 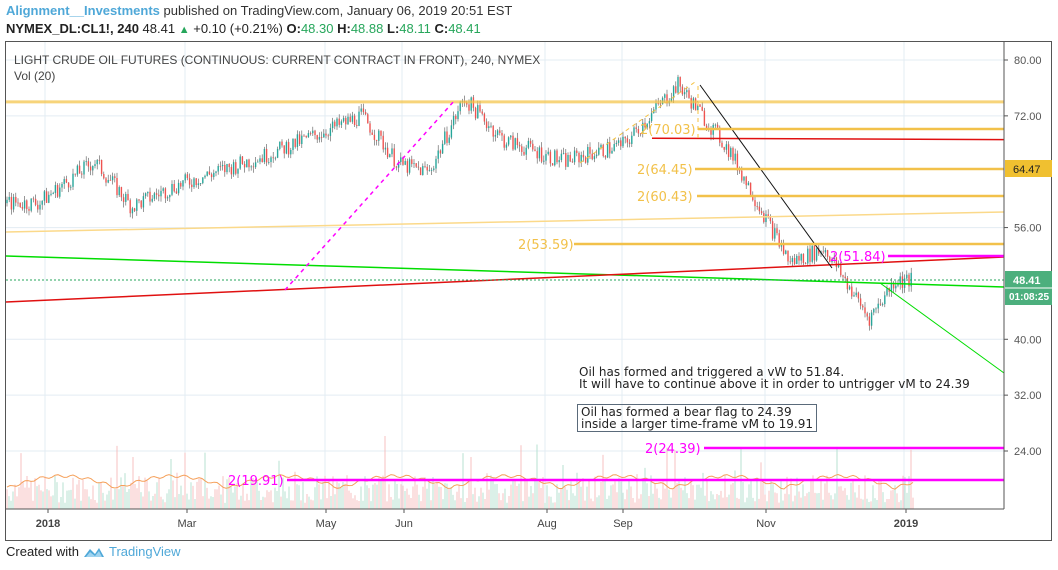 What do you see at coordinates (673, 449) in the screenshot?
I see `level-label: 2(24.39)` at bounding box center [673, 449].